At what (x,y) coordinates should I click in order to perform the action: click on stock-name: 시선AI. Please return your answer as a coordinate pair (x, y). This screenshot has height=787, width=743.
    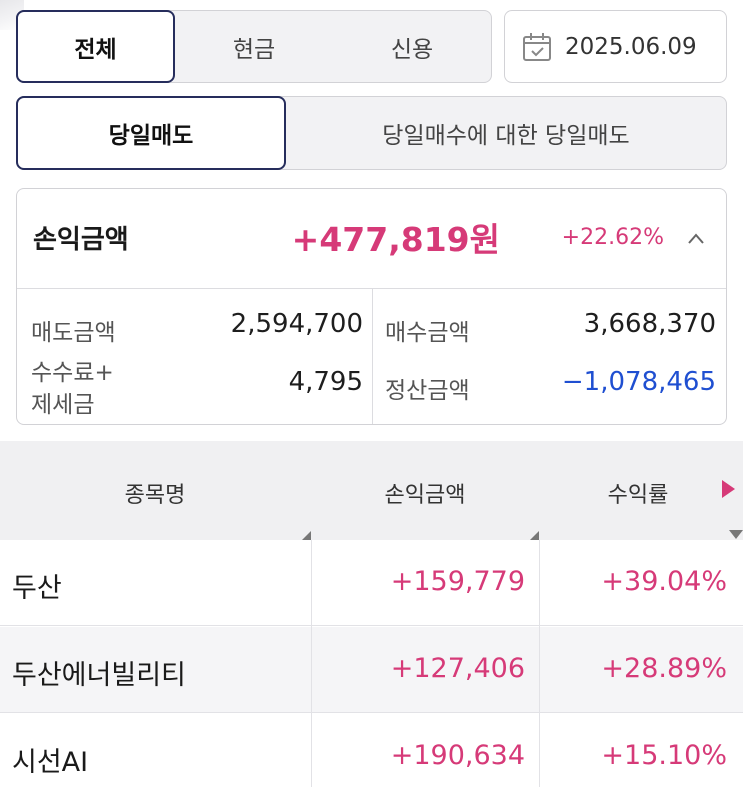
    Looking at the image, I should click on (50, 762).